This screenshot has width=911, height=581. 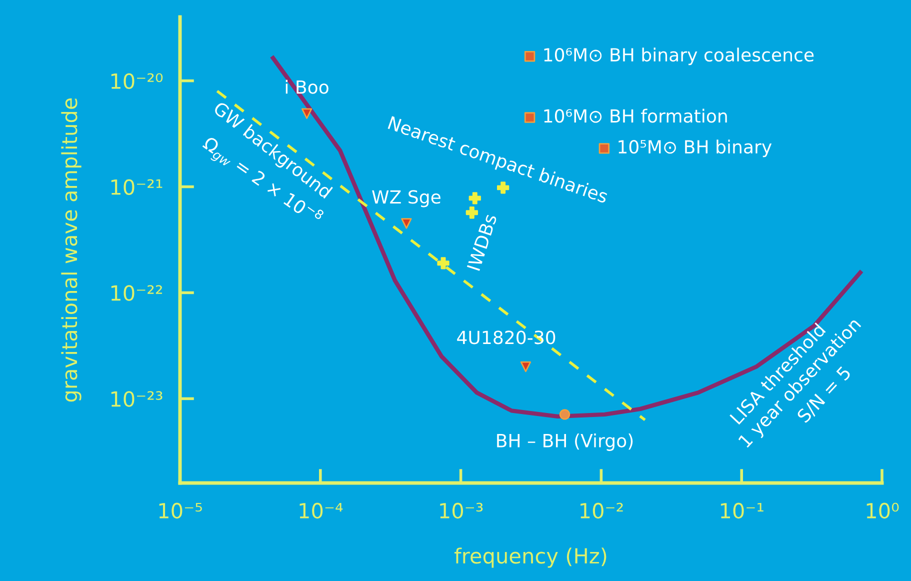 What do you see at coordinates (71, 250) in the screenshot?
I see `y-axis-title: gravitational wave amplitude` at bounding box center [71, 250].